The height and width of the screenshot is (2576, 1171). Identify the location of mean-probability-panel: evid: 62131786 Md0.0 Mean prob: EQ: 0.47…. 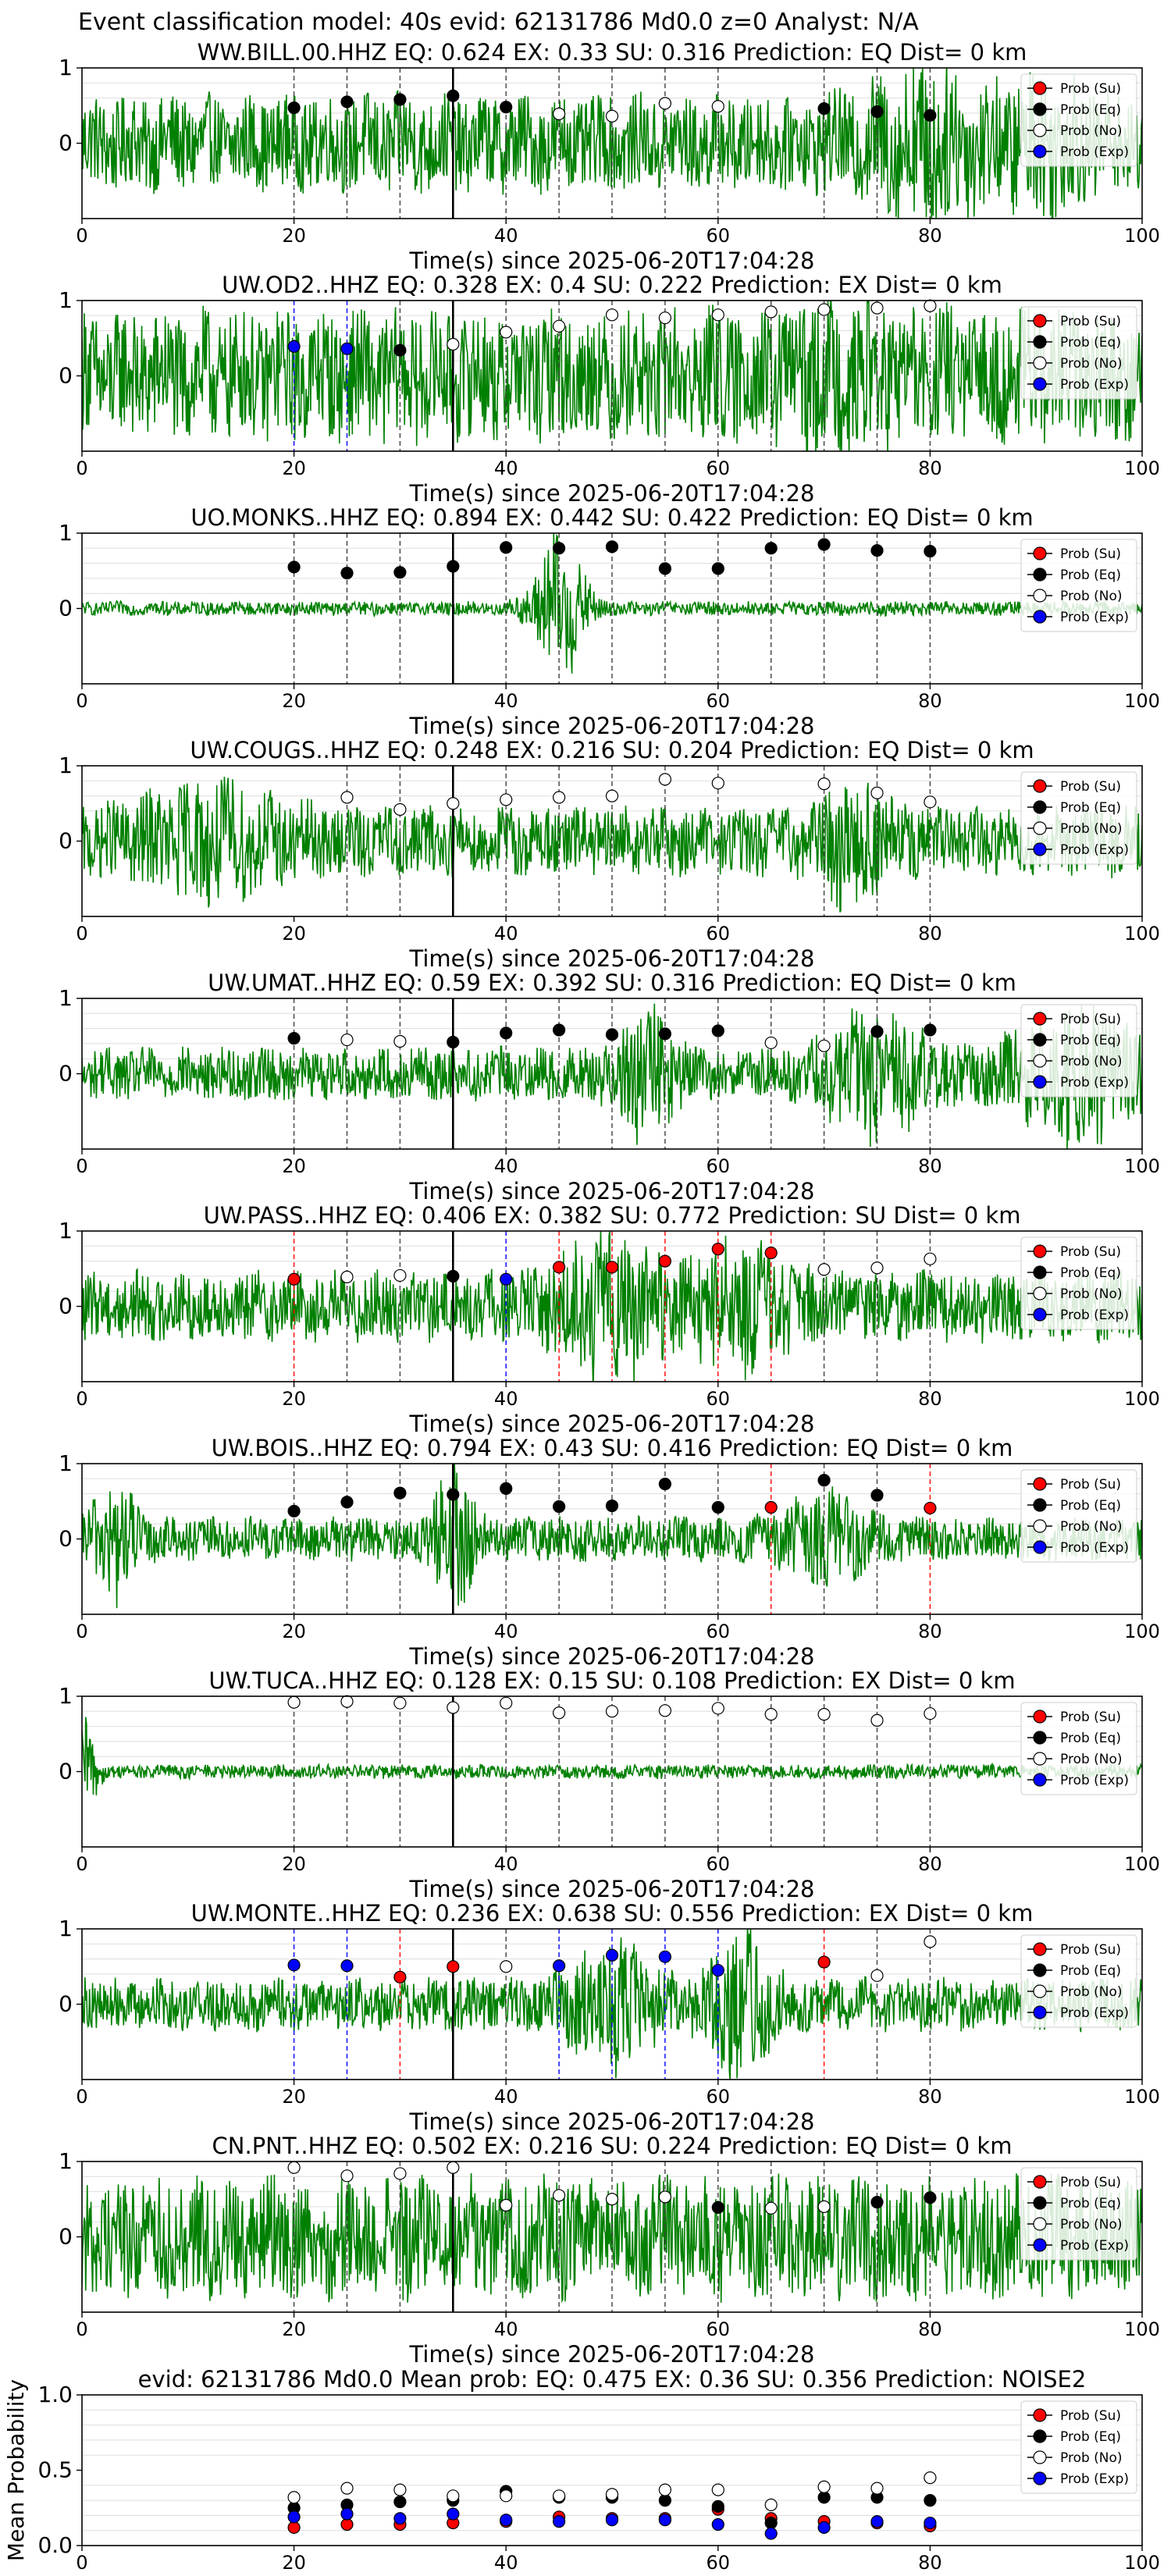
(581, 2470).